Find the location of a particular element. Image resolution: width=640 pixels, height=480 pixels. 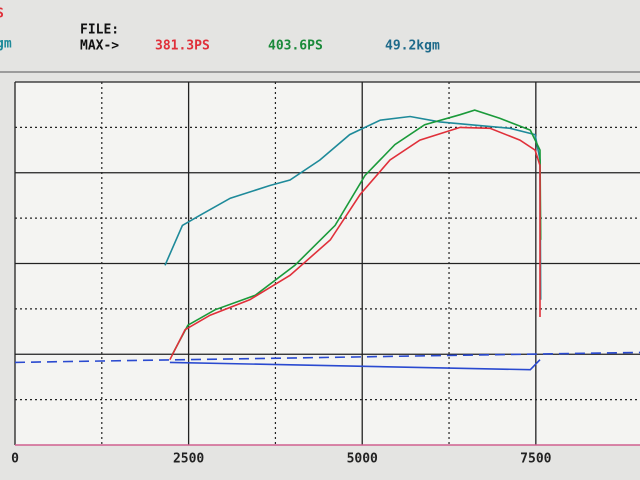

header-text: 49.2kgm is located at coordinates (412, 46).